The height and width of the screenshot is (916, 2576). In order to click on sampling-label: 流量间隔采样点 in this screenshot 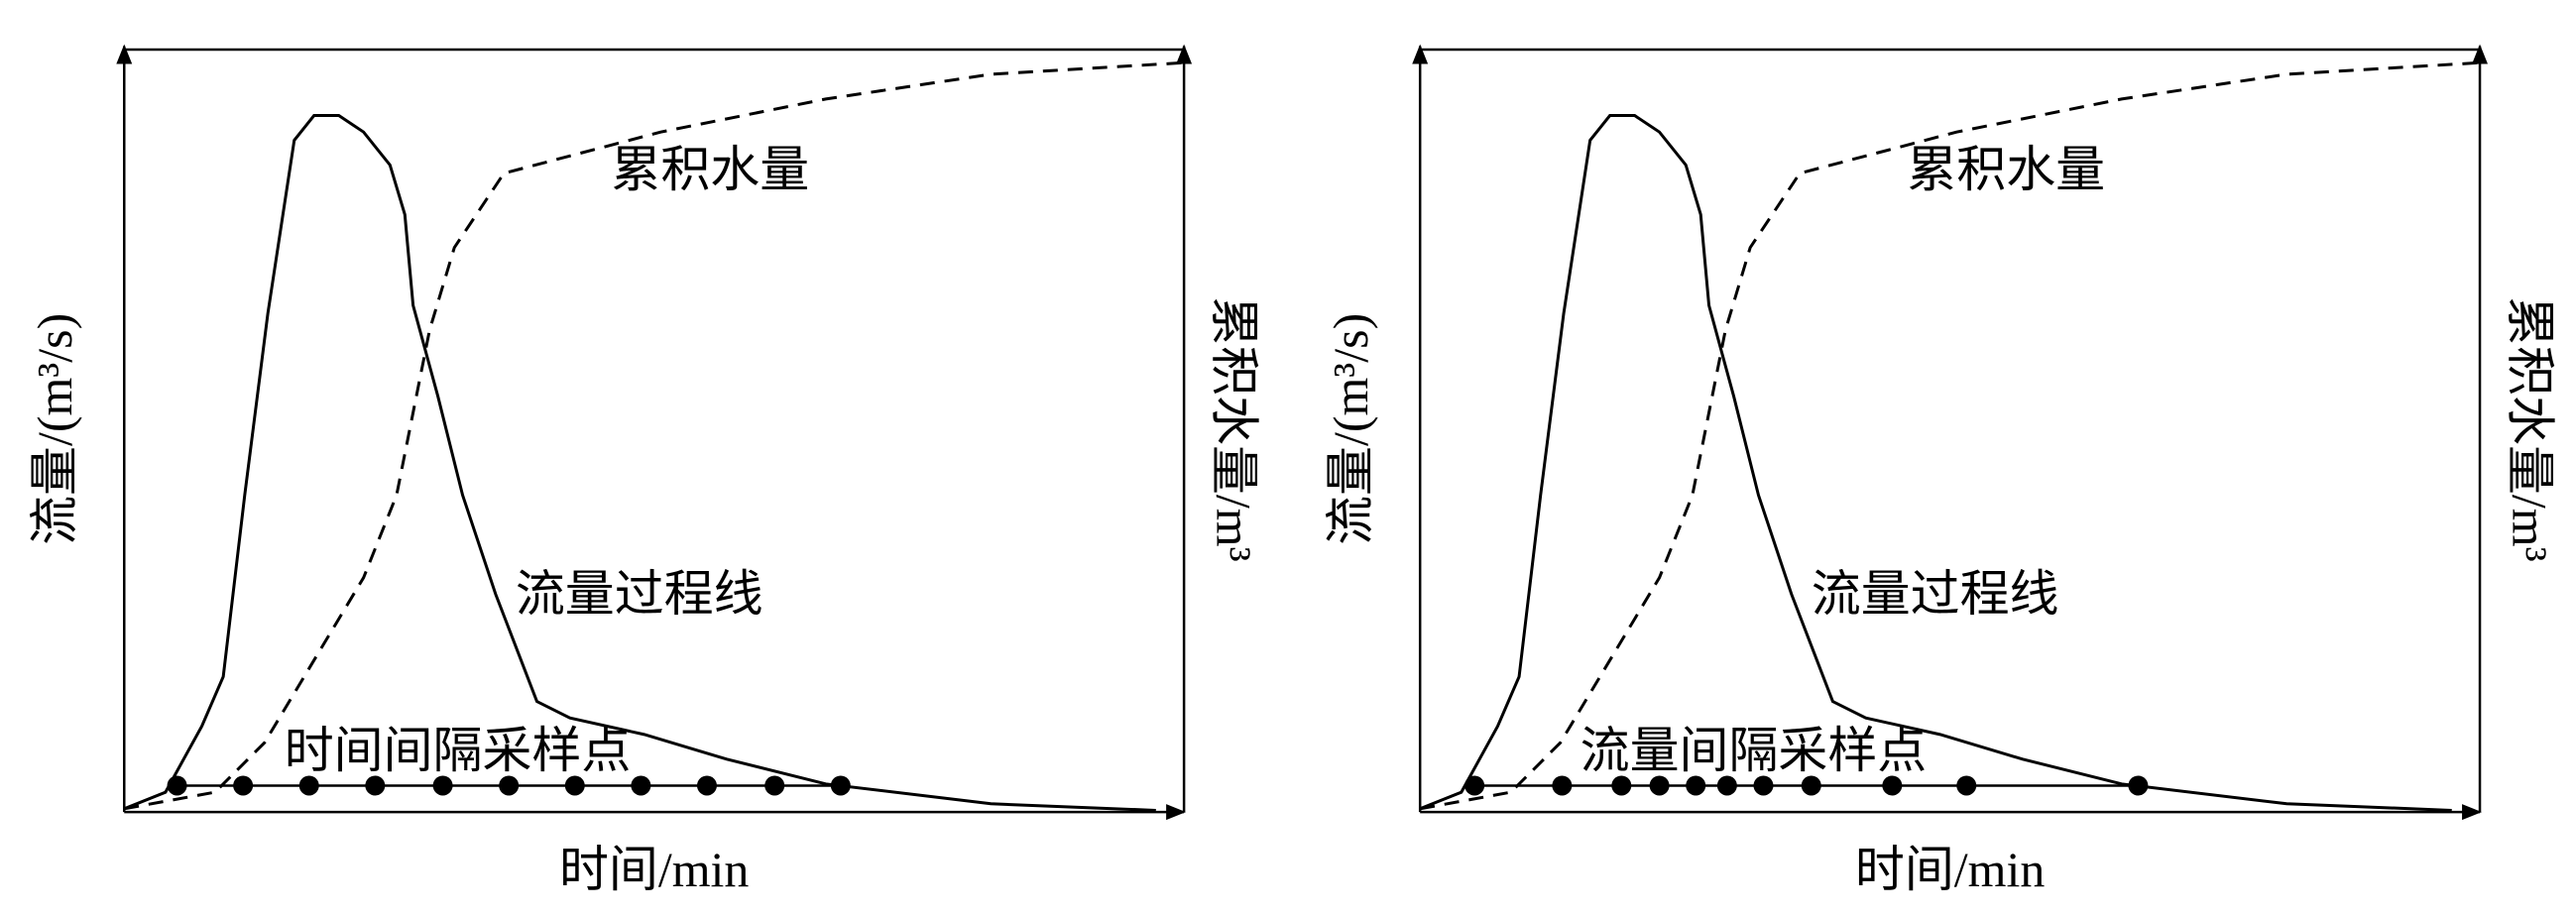, I will do `click(1755, 750)`.